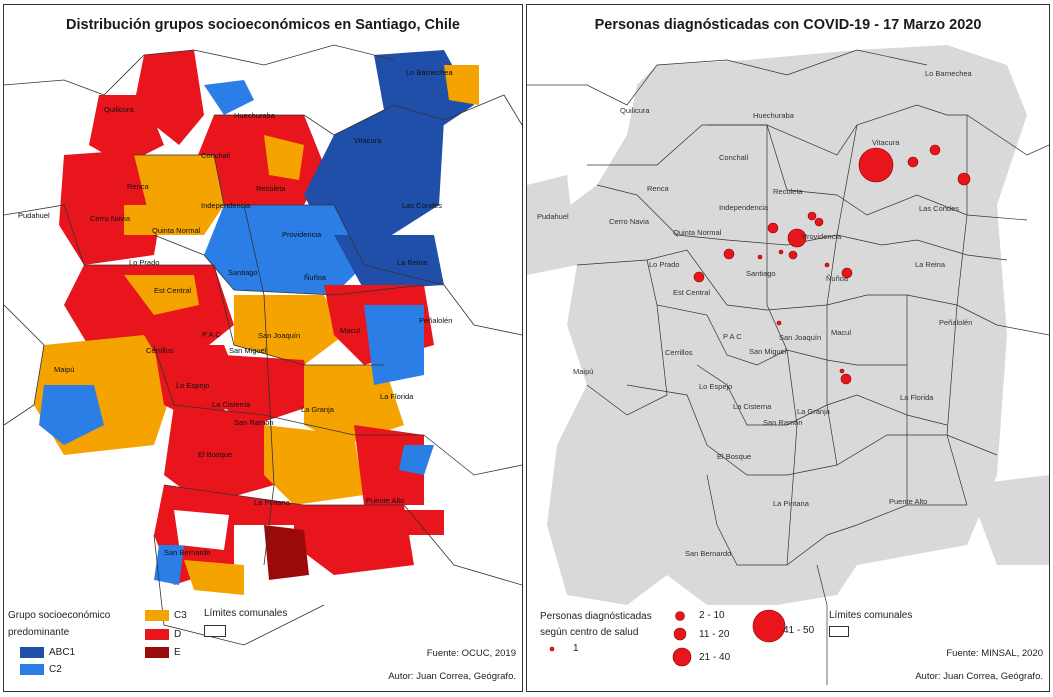 The width and height of the screenshot is (1053, 697). I want to click on legend-boundary-swatch, so click(215, 631).